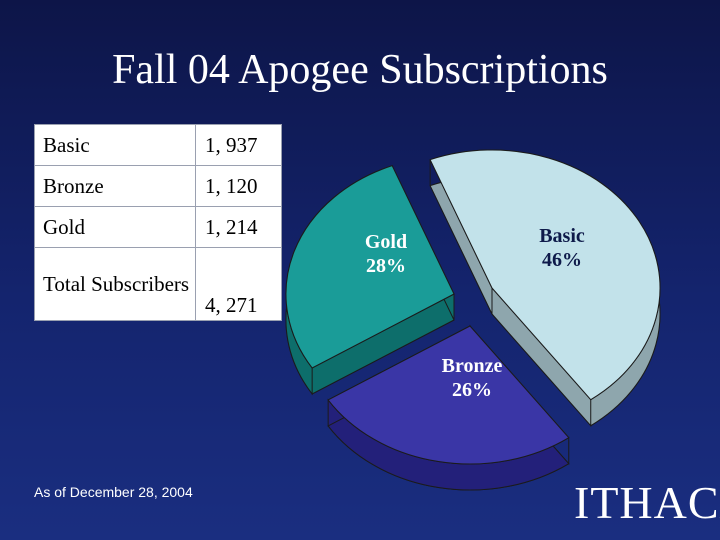  Describe the element at coordinates (562, 260) in the screenshot. I see `pie-percent-basic: 46%` at that location.